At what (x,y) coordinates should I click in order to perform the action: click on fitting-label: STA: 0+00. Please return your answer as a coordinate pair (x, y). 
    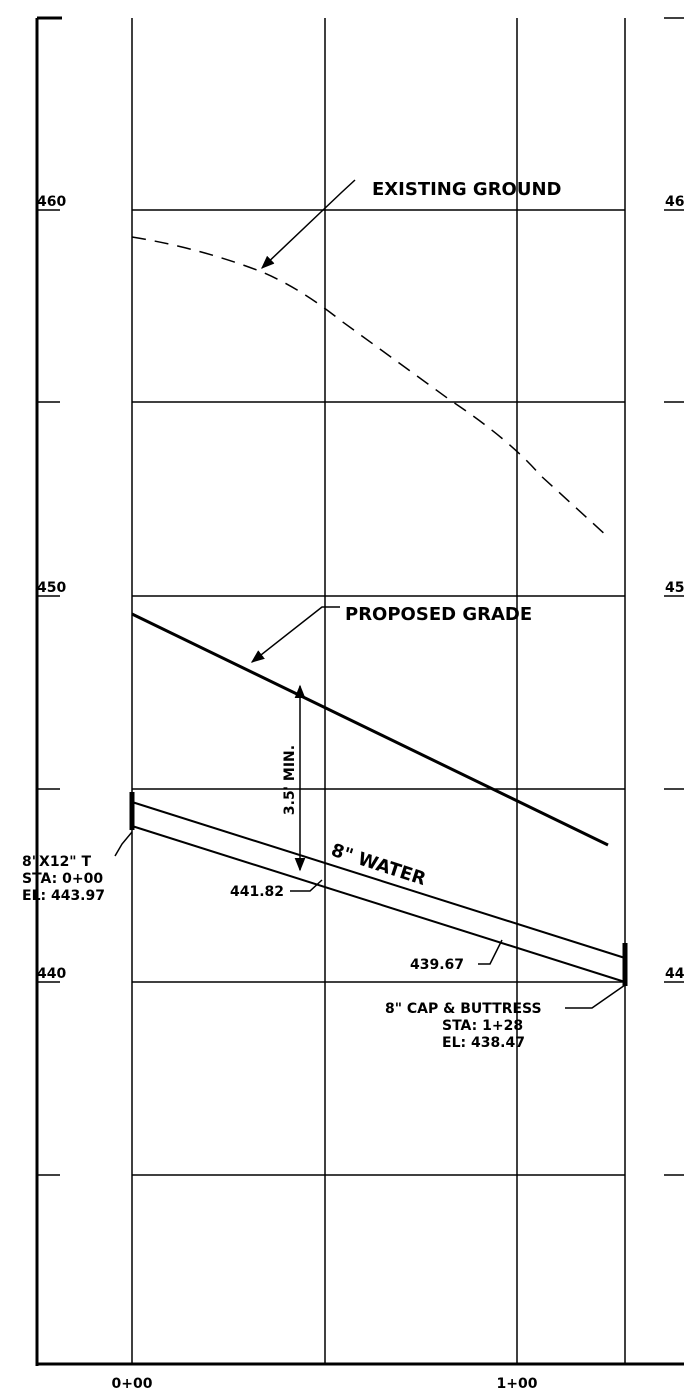
    Looking at the image, I should click on (62, 879).